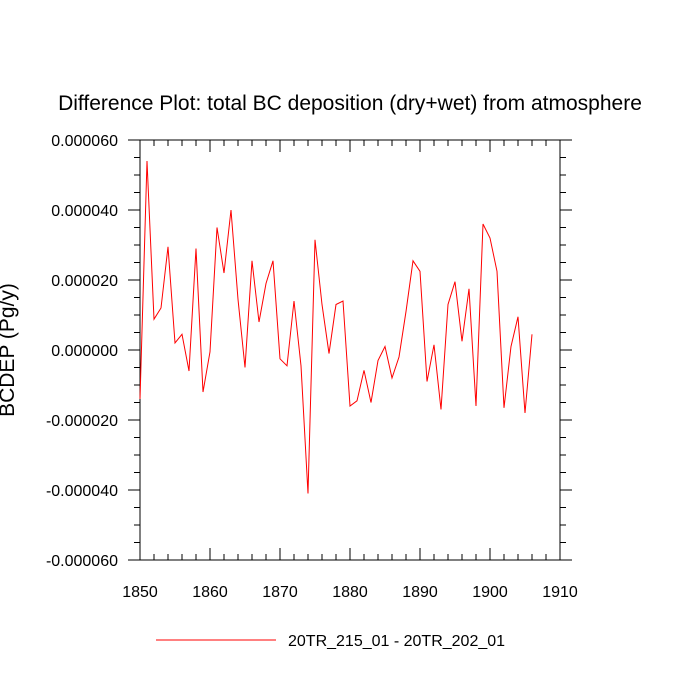 This screenshot has height=700, width=700. I want to click on x-tick-label: 1900, so click(490, 592).